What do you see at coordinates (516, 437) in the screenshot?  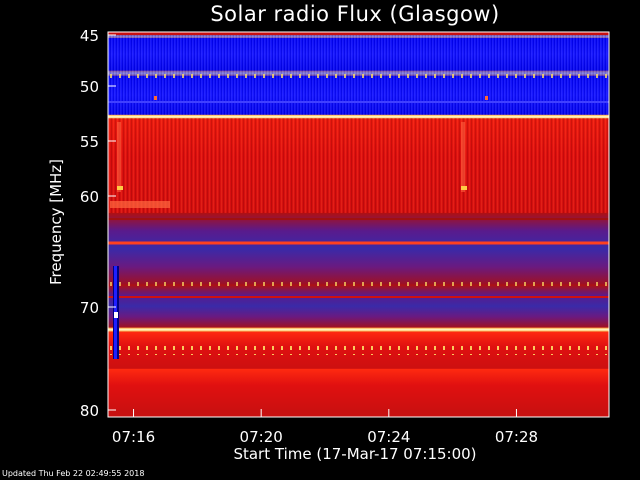 I see `x-tick-label: 07:28` at bounding box center [516, 437].